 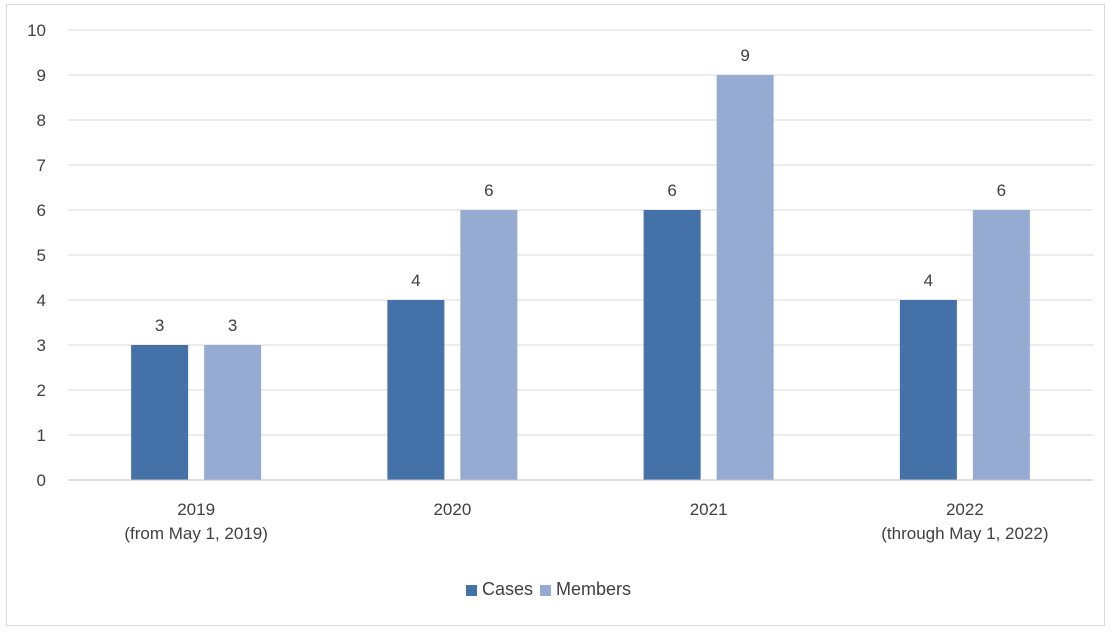 I want to click on y-tick-label: 7, so click(x=41, y=165).